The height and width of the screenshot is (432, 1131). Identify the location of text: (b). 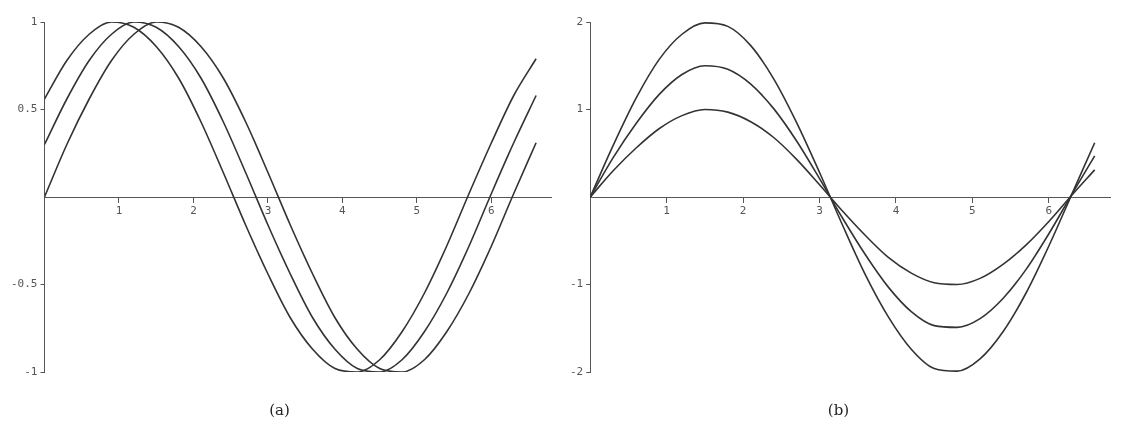
(838, 409).